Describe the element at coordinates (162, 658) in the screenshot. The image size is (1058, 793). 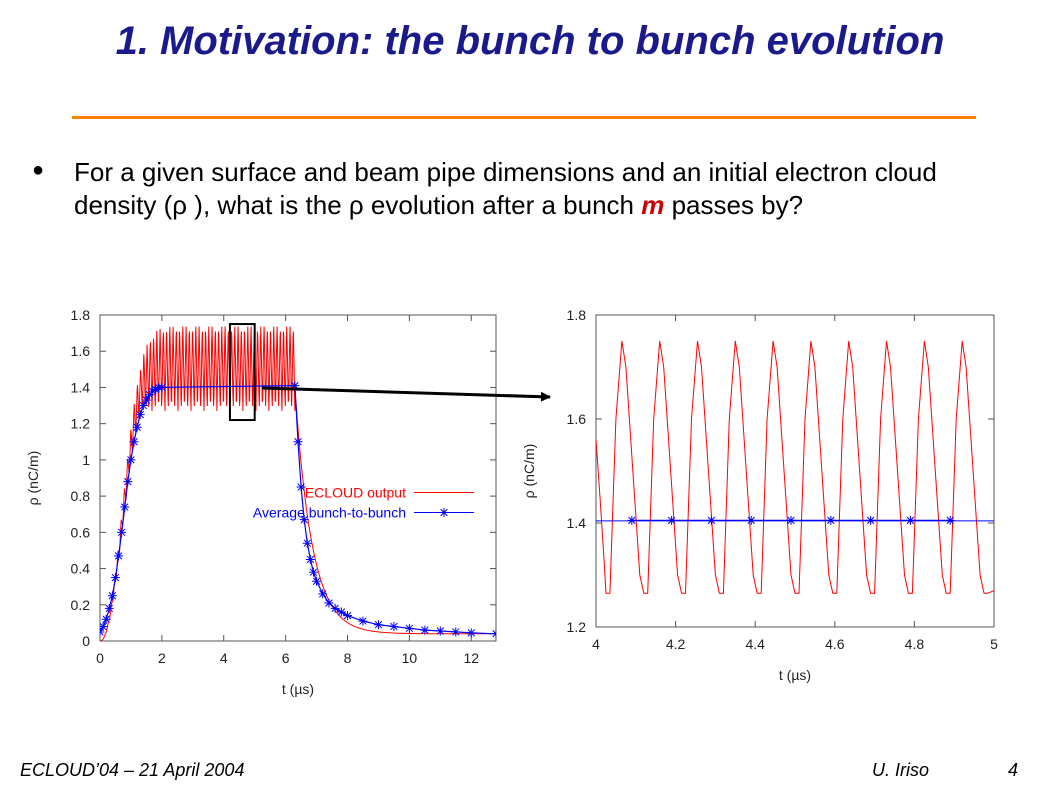
I see `x-tick-label: 2` at that location.